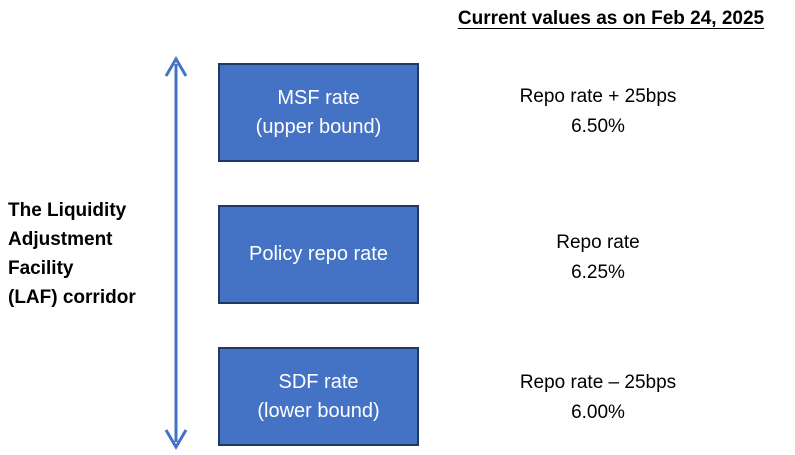 Image resolution: width=795 pixels, height=455 pixels. Describe the element at coordinates (598, 112) in the screenshot. I see `msf-rate-value: Repo rate + 25bps 6.50%` at that location.